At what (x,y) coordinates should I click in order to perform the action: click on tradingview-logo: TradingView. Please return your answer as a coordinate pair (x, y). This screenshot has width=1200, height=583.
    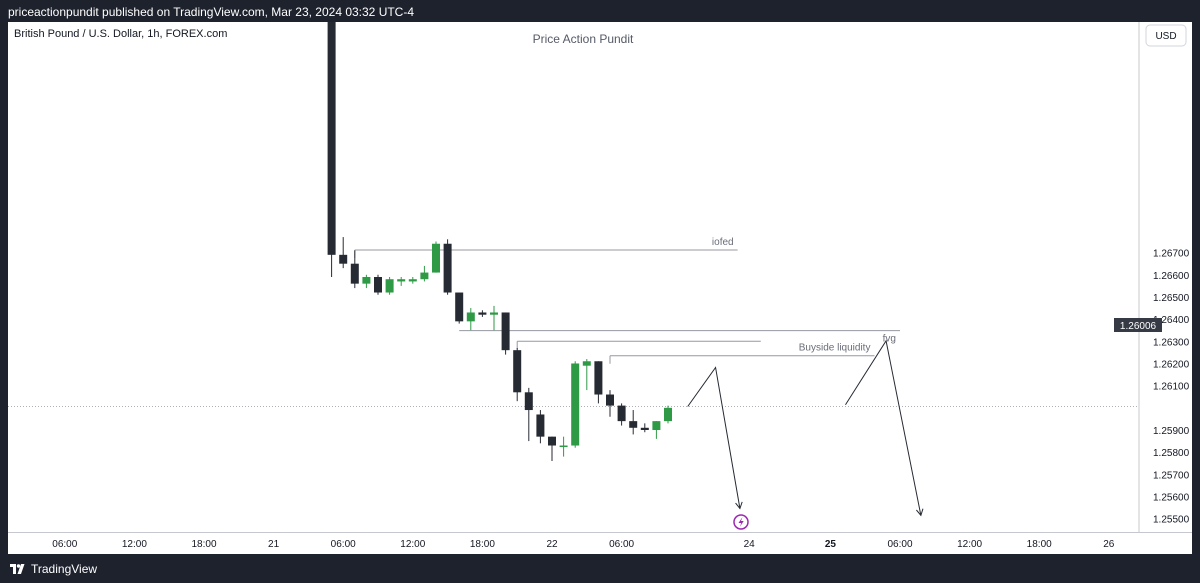
    Looking at the image, I should click on (53, 569).